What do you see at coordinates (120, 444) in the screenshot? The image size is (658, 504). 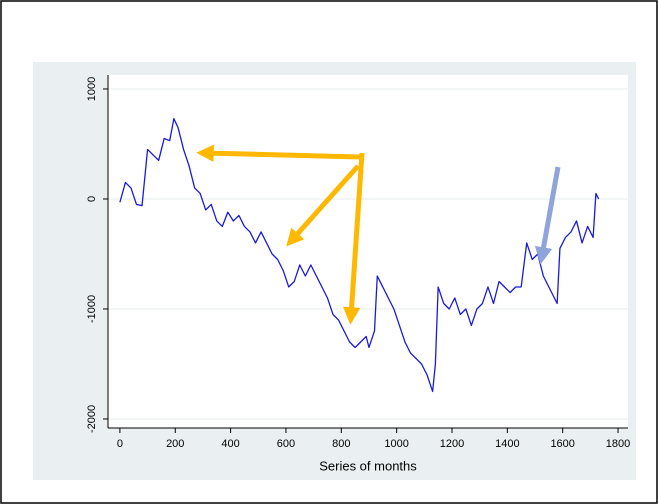 I see `x-tick-label: 0` at bounding box center [120, 444].